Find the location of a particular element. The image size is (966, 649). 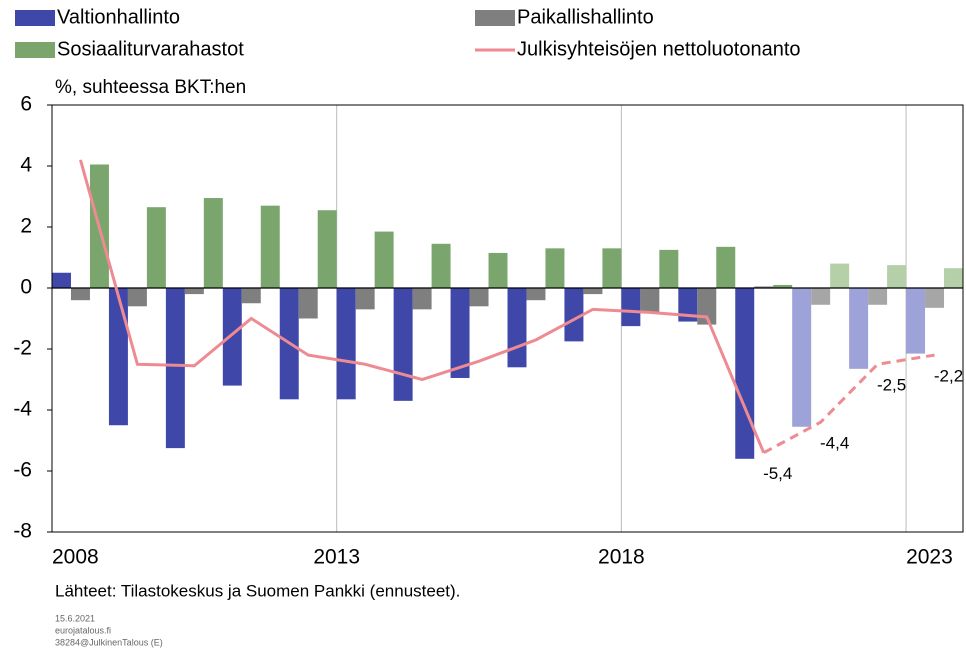

data-label: -4,4 is located at coordinates (834, 443).